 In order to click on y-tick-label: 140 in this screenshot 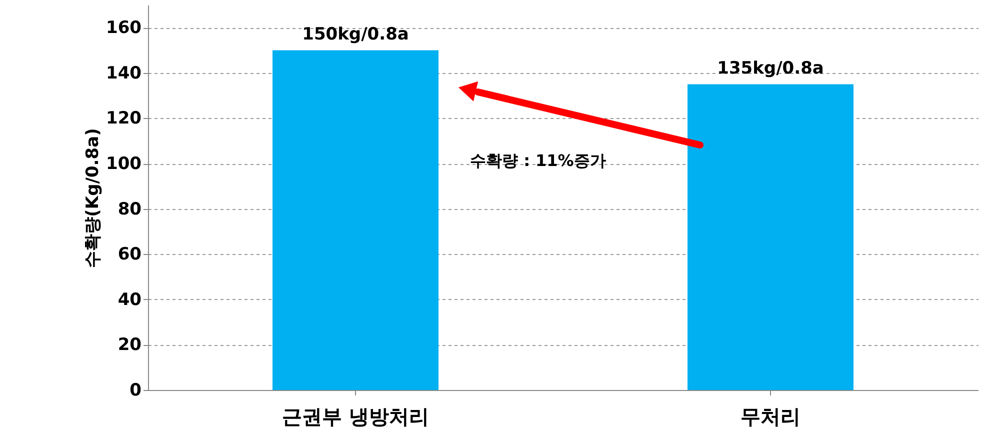, I will do `click(124, 73)`.